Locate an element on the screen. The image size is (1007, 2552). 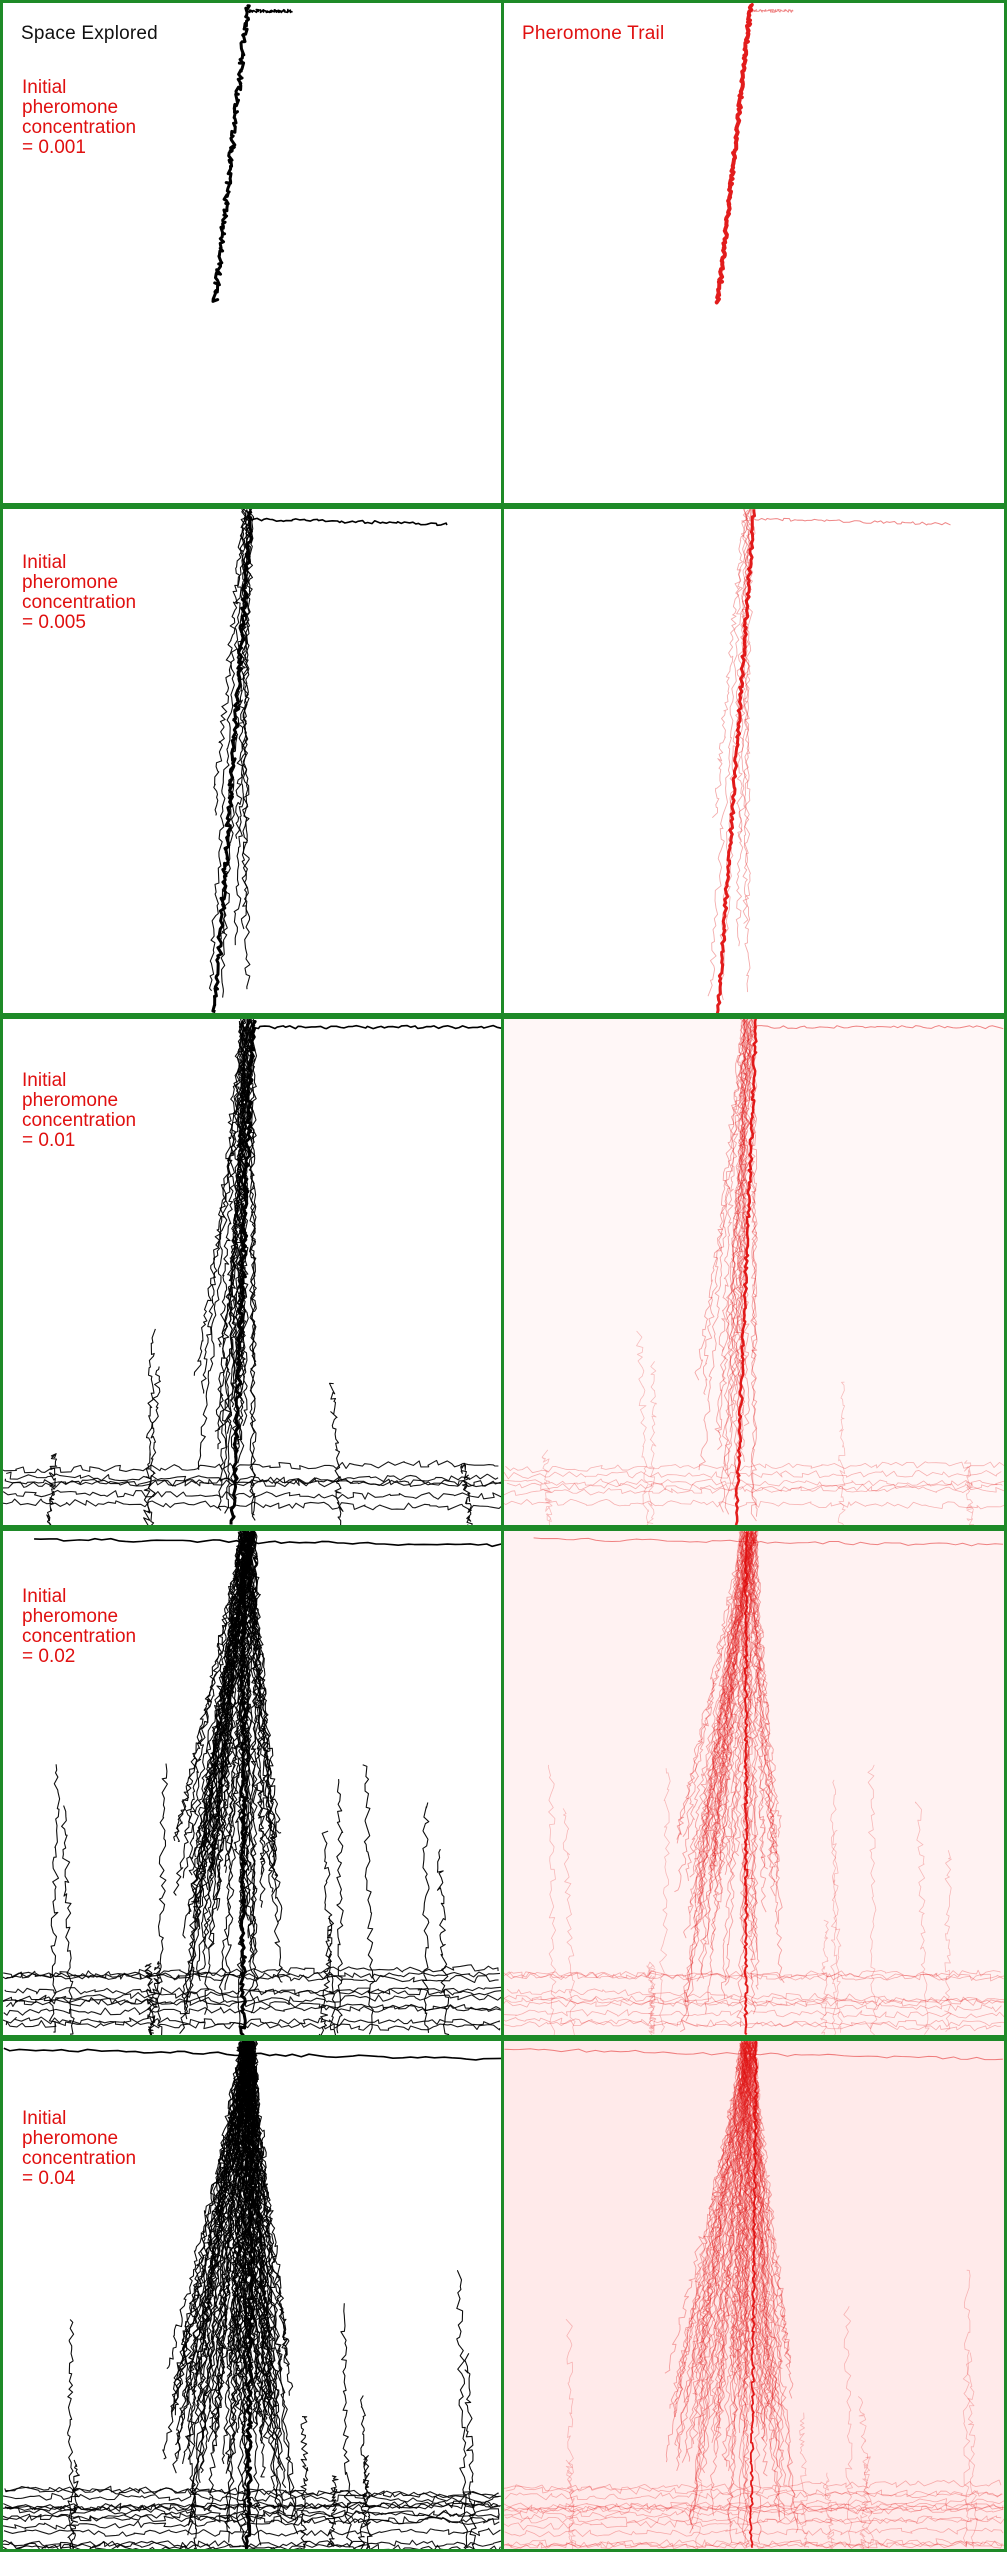
explored-paths is located at coordinates (328, 761).